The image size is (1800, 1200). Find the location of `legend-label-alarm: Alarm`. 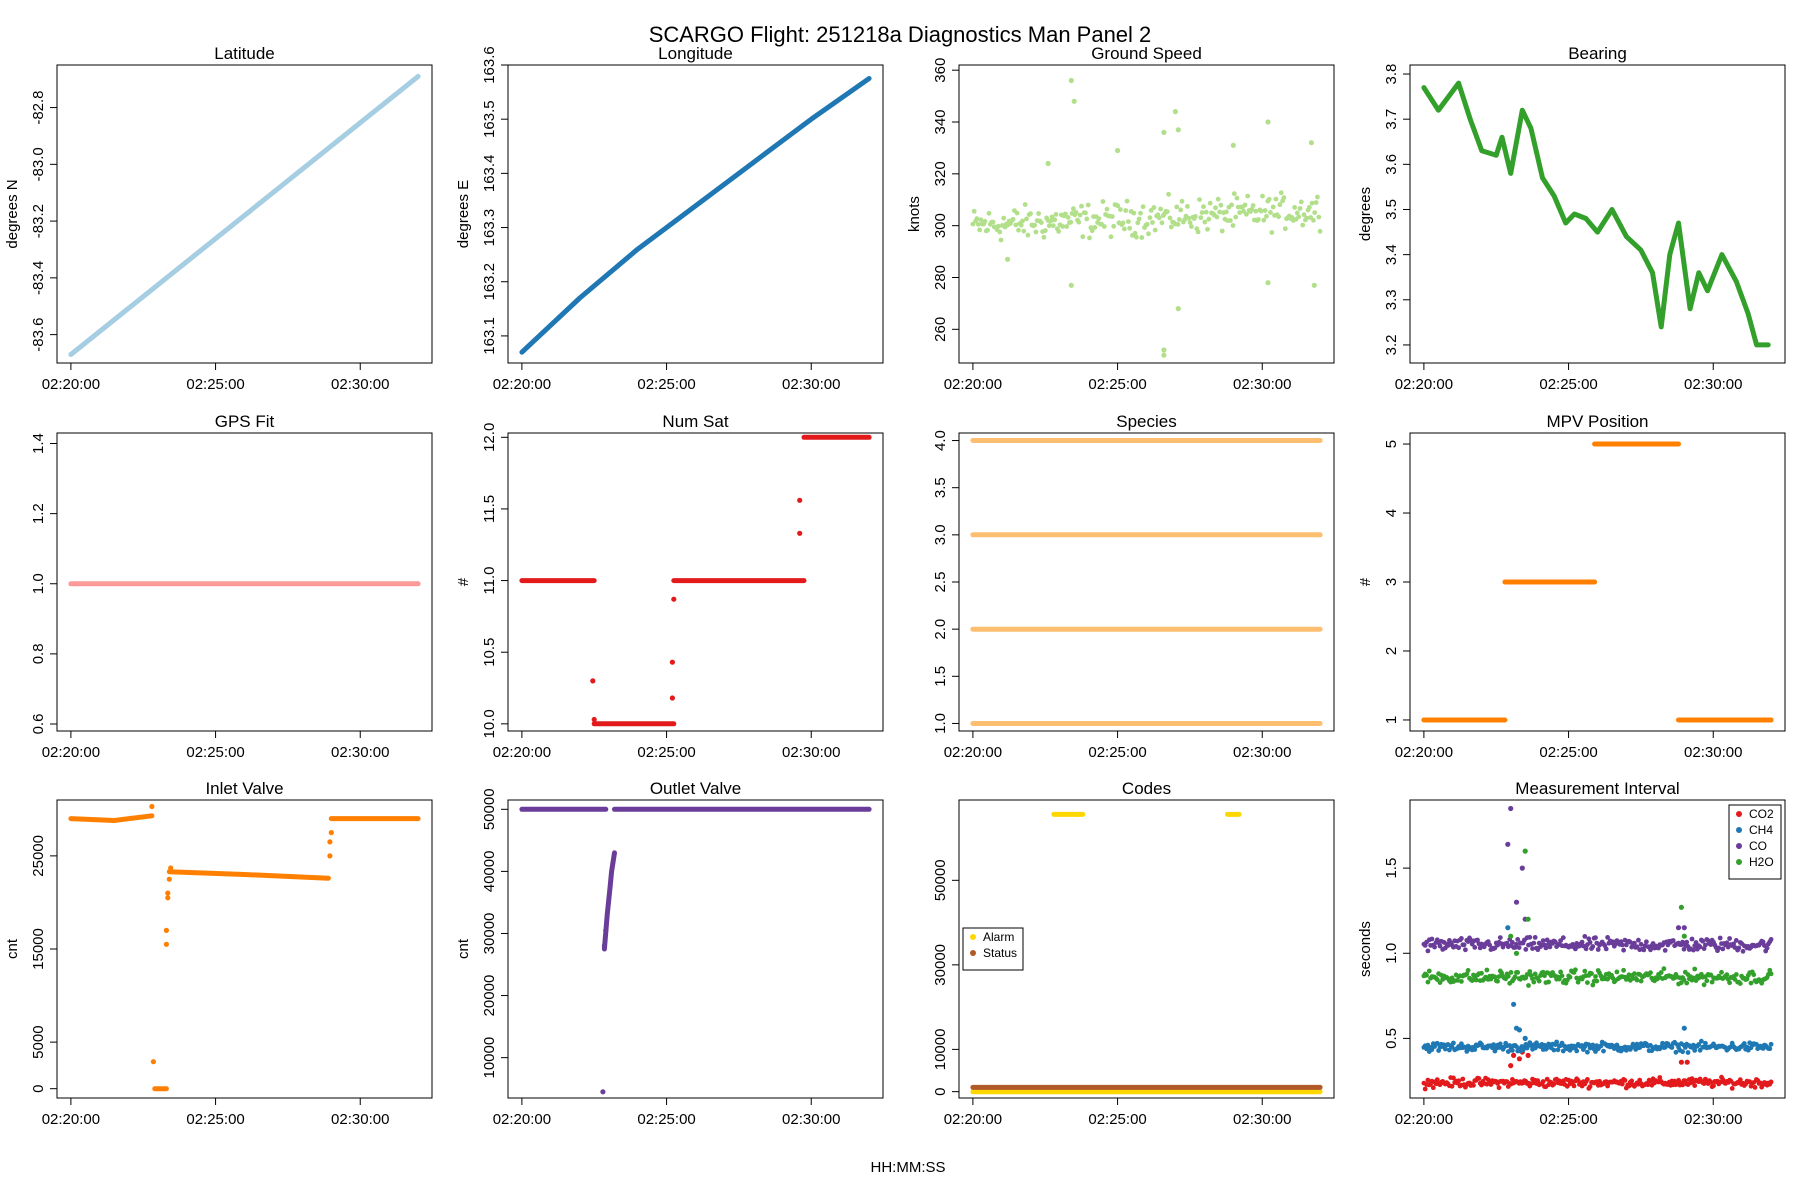

legend-label-alarm: Alarm is located at coordinates (998, 937).